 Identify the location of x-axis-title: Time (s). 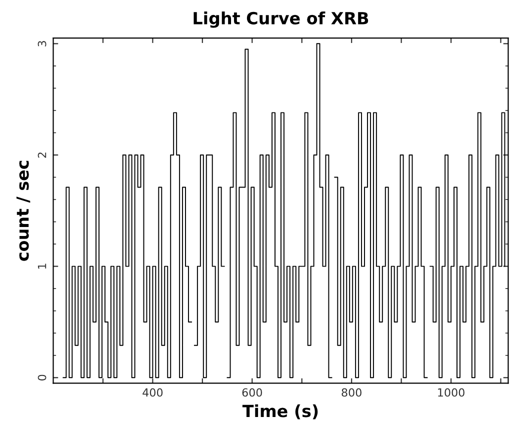
(280, 412).